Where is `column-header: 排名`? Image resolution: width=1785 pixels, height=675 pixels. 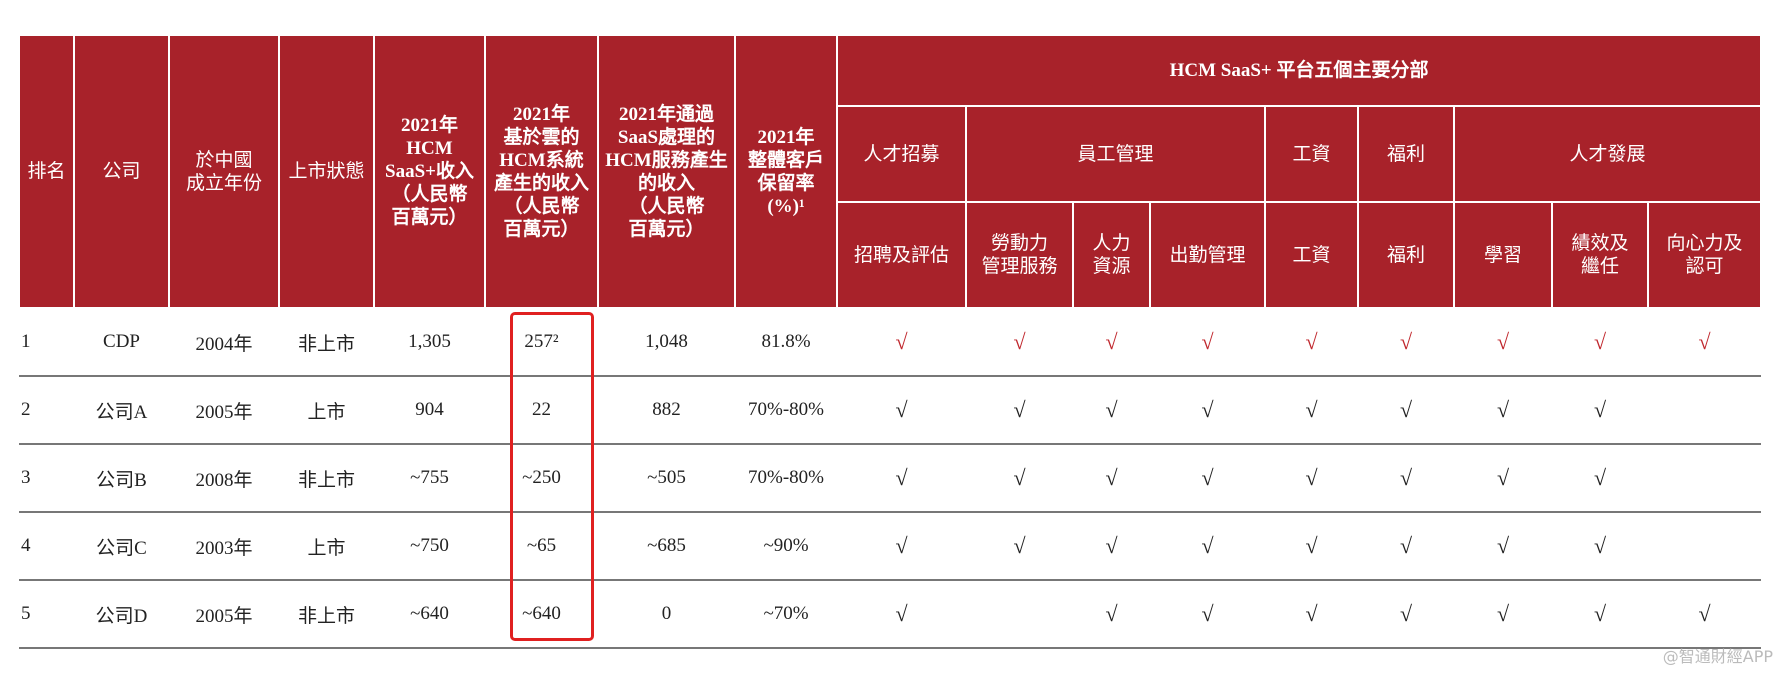 column-header: 排名 is located at coordinates (46, 171).